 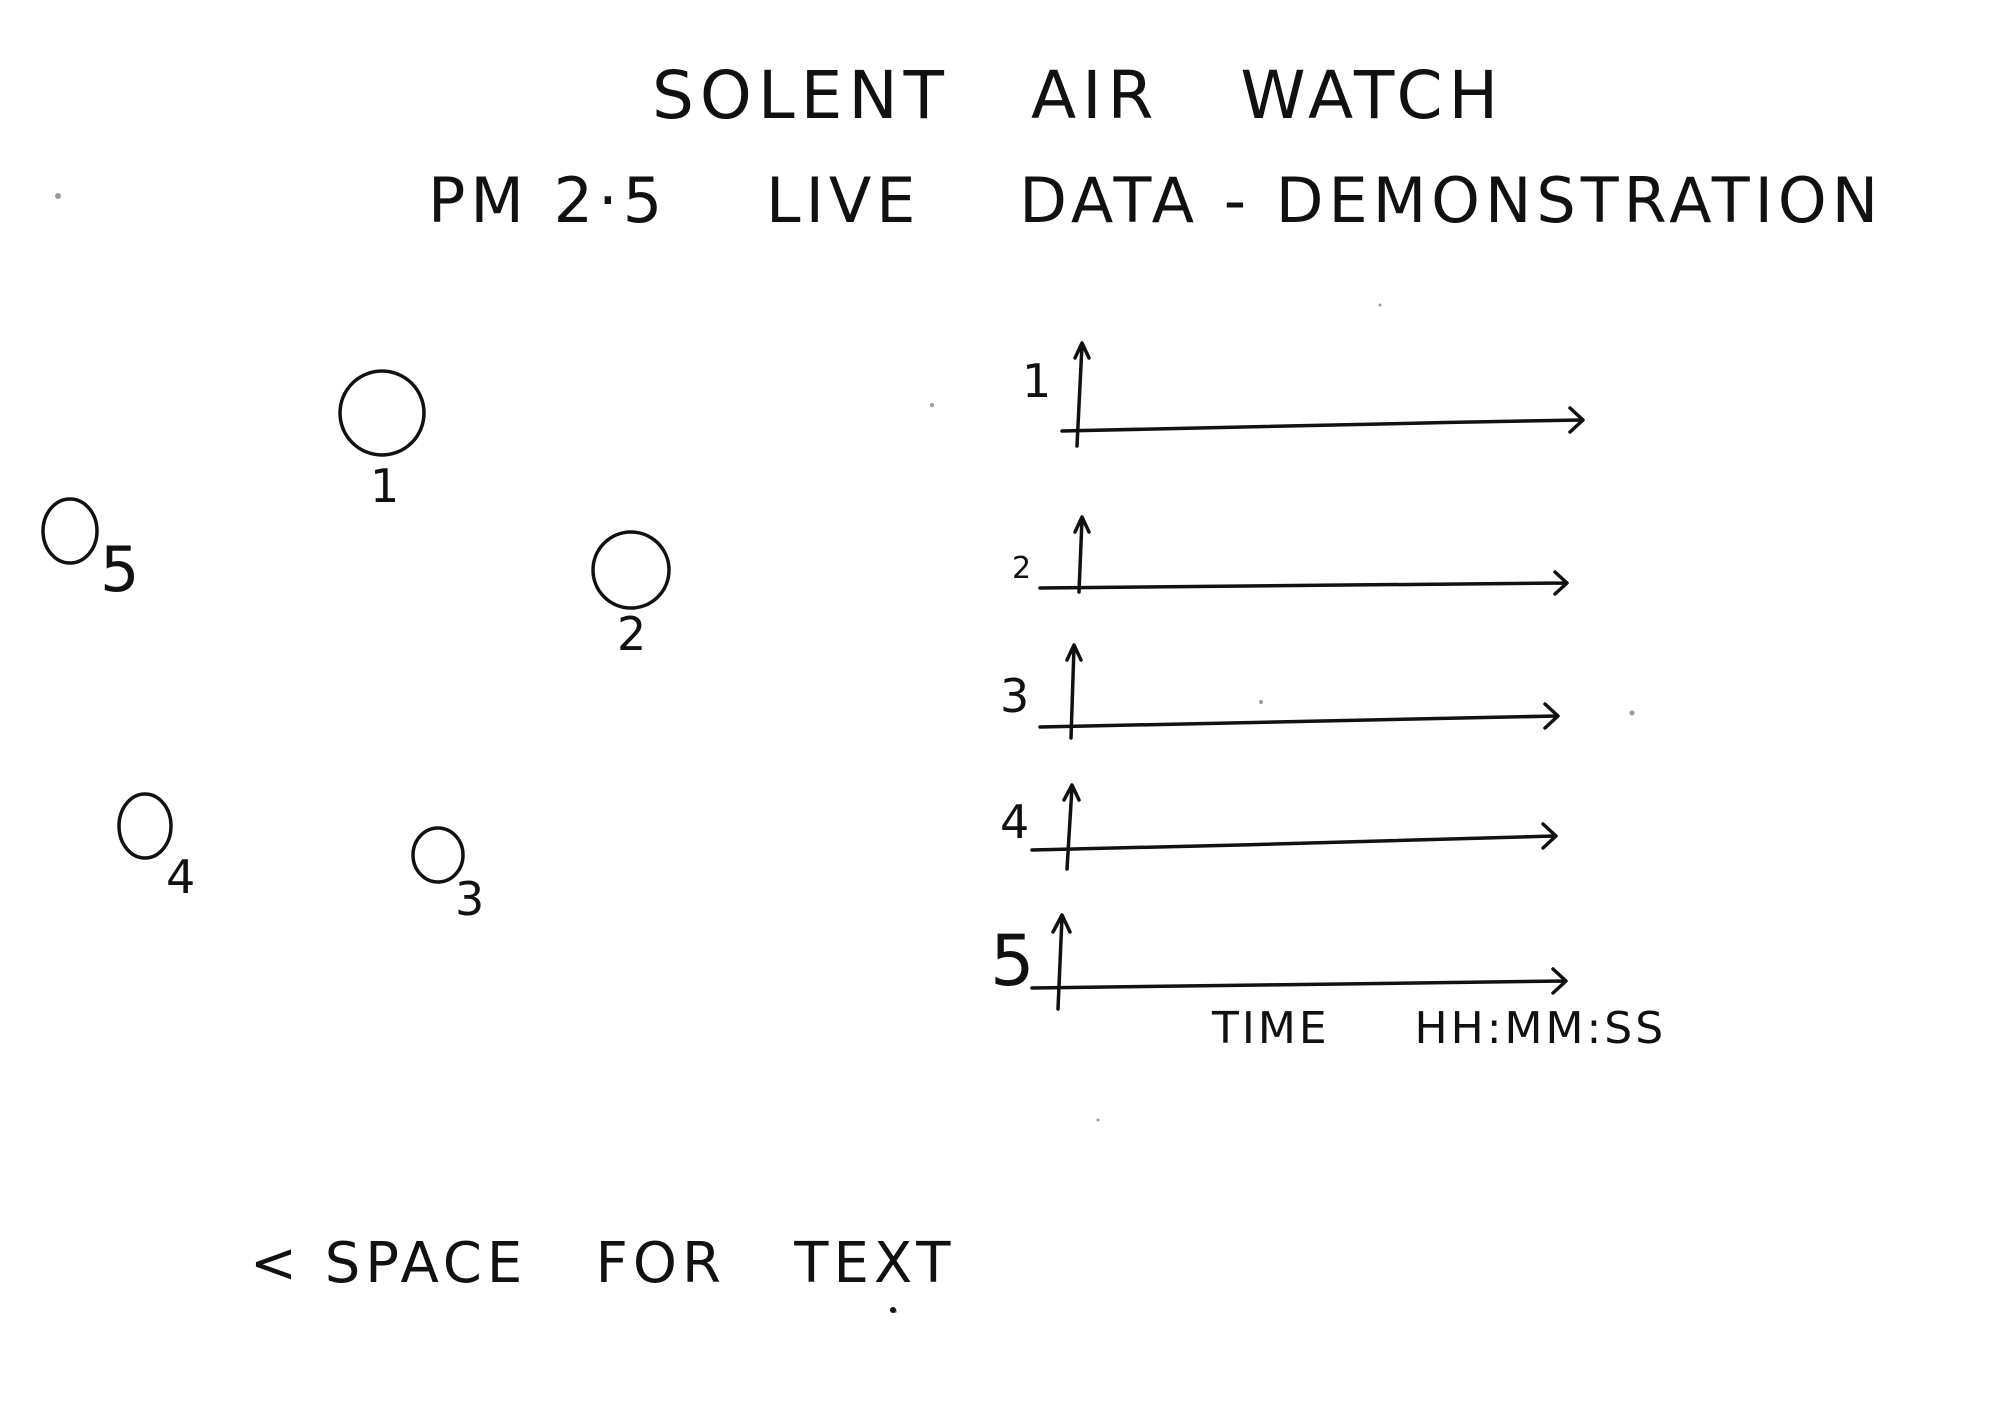 What do you see at coordinates (631, 634) in the screenshot?
I see `sensor-number: 2` at bounding box center [631, 634].